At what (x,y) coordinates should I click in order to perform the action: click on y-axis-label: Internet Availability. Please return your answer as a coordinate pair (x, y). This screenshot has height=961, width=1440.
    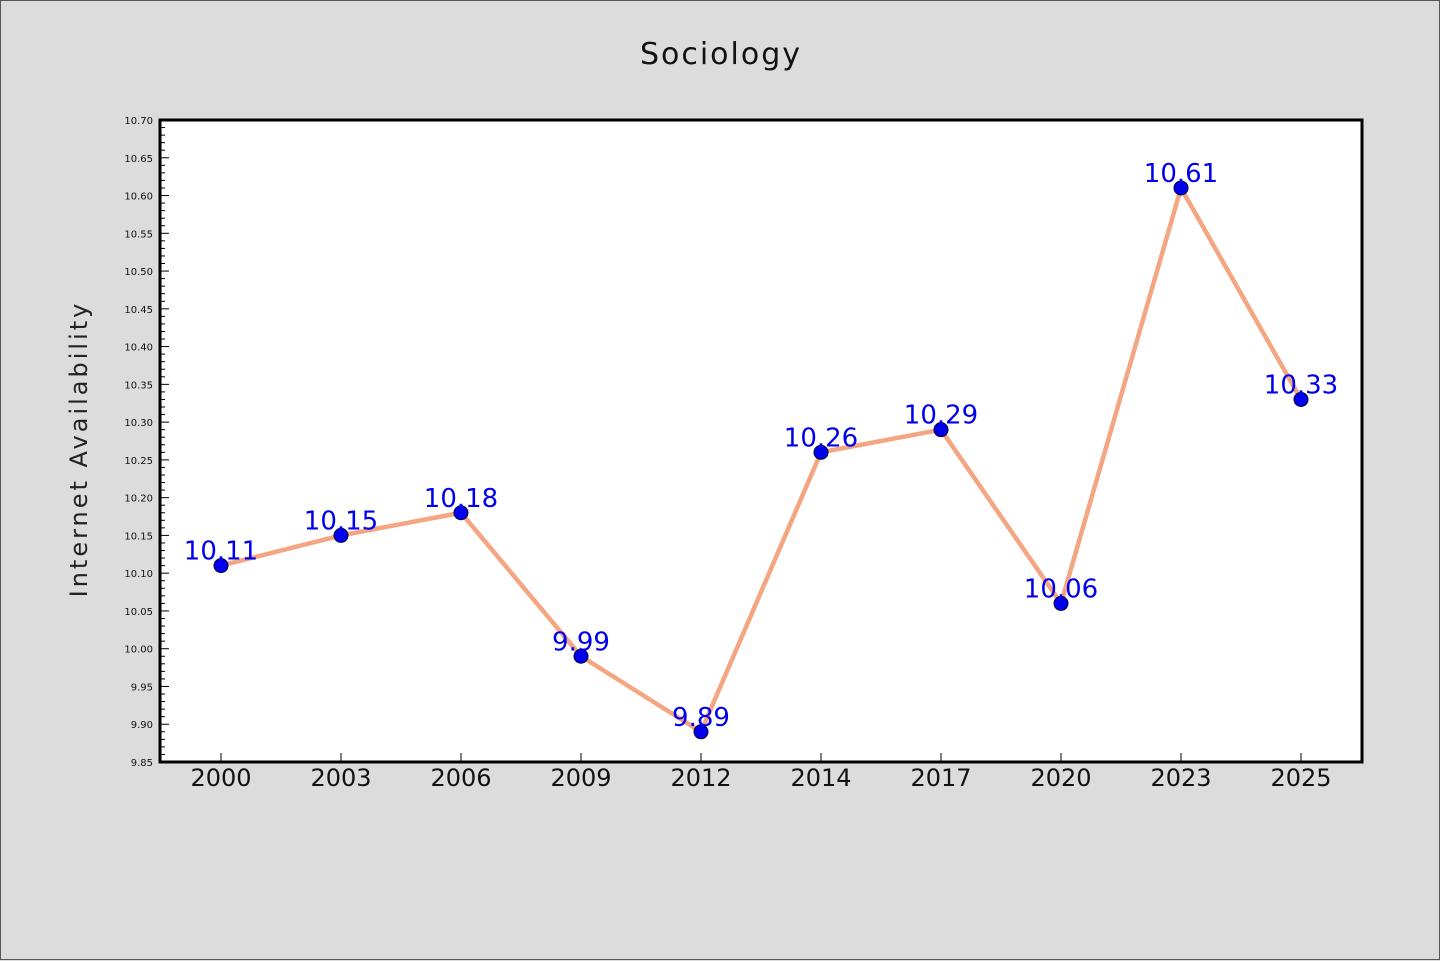
    Looking at the image, I should click on (79, 449).